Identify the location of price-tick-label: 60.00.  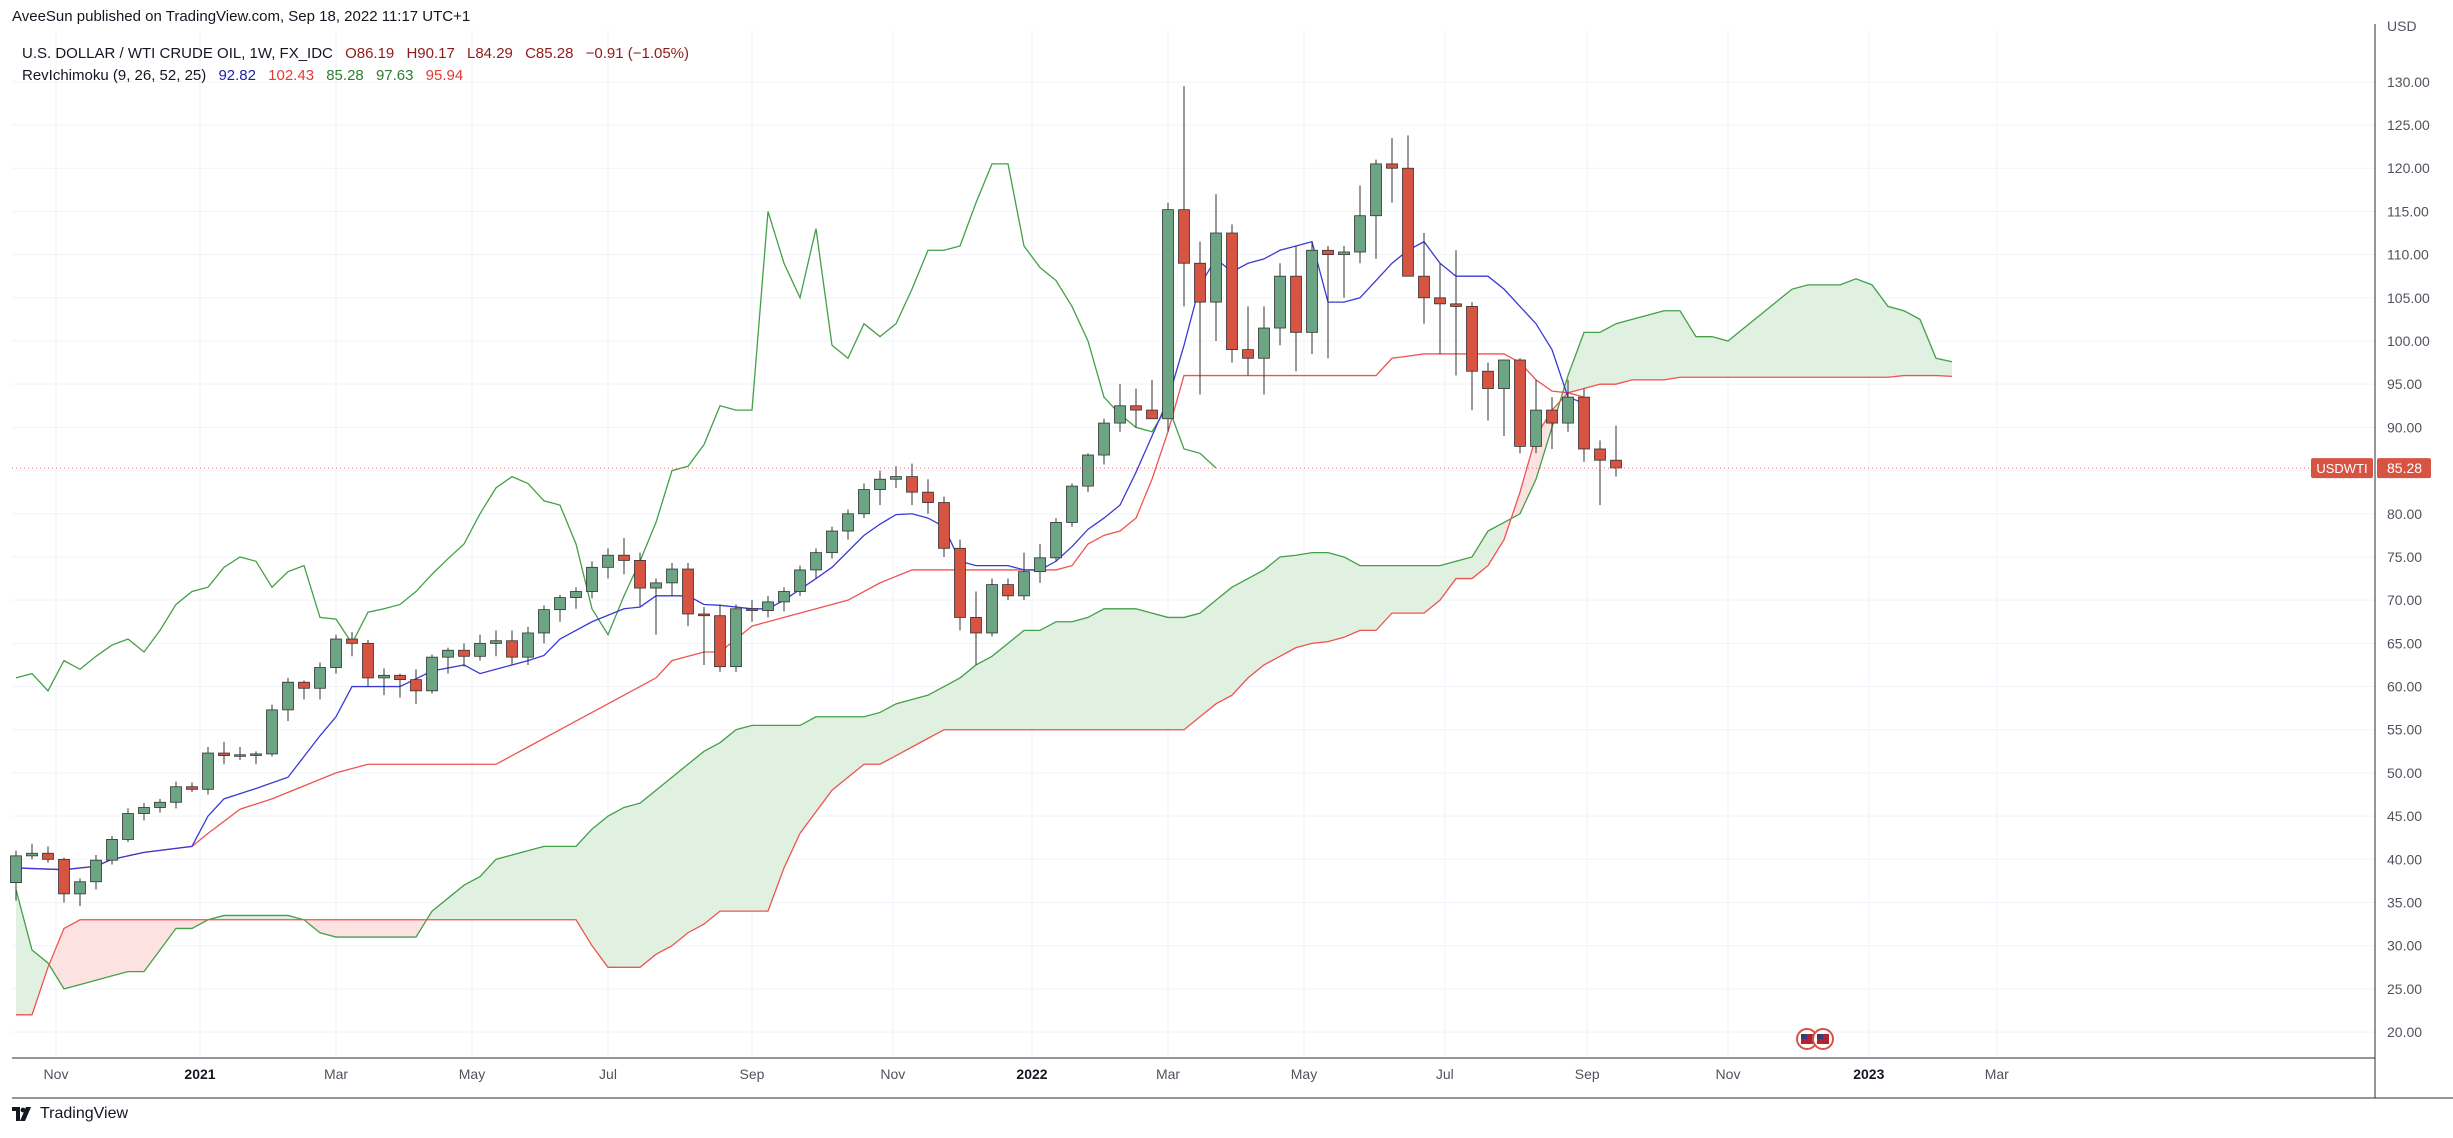
(2404, 687).